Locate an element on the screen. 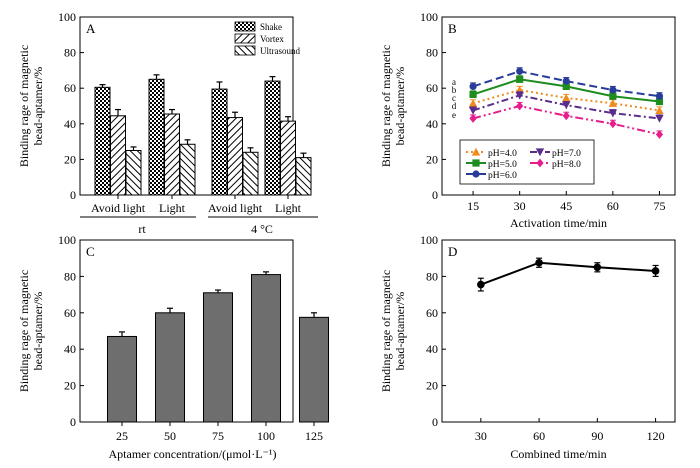 The image size is (700, 468). y-axis-label-D: bead-aptamer/% is located at coordinates (400, 331).